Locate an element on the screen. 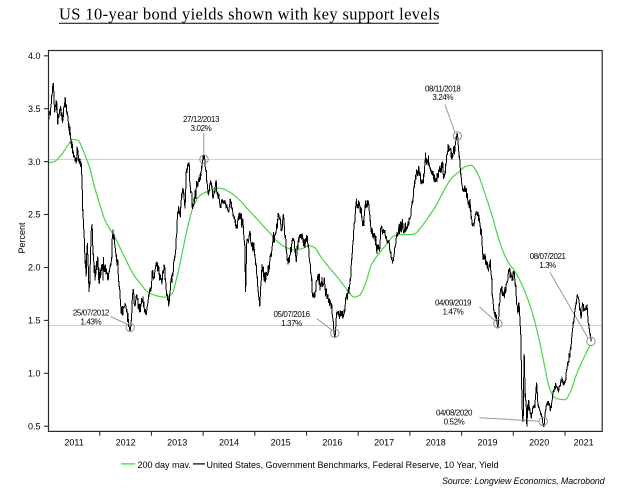  svg-text: 0.5 is located at coordinates (34, 426).